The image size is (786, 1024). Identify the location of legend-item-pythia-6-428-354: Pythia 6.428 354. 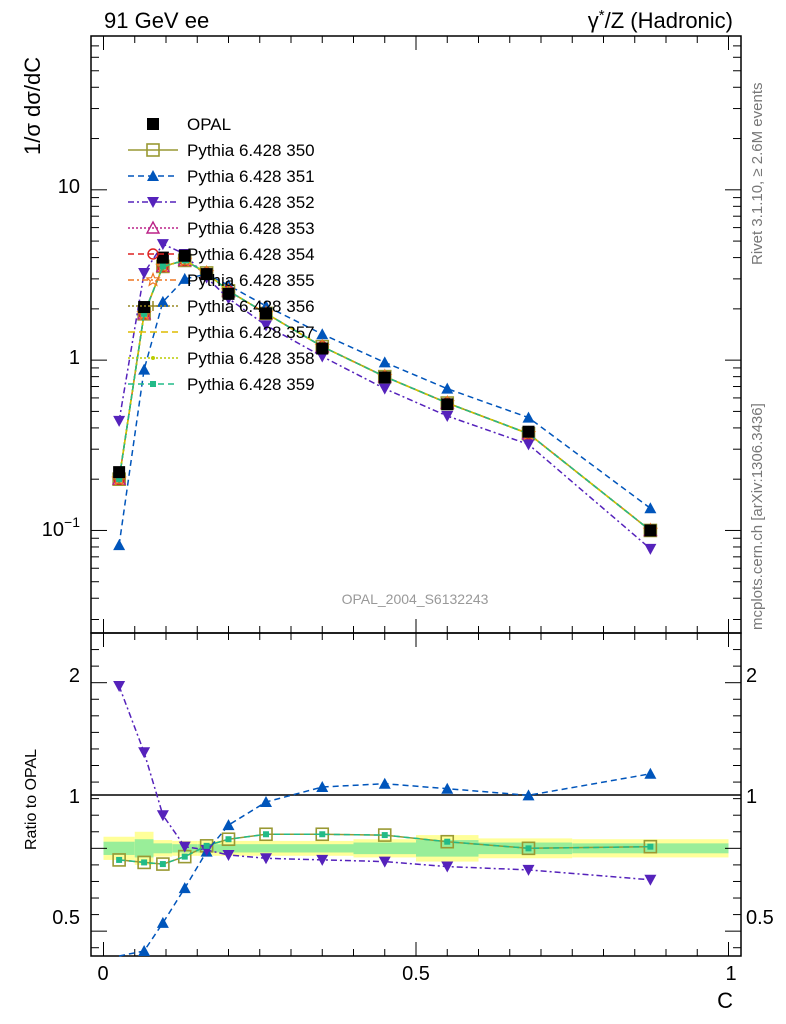
(221, 254).